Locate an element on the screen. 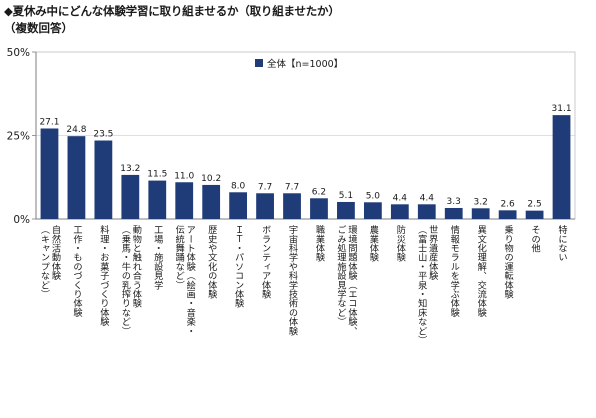  bar-value-label: 11.0 is located at coordinates (184, 176).